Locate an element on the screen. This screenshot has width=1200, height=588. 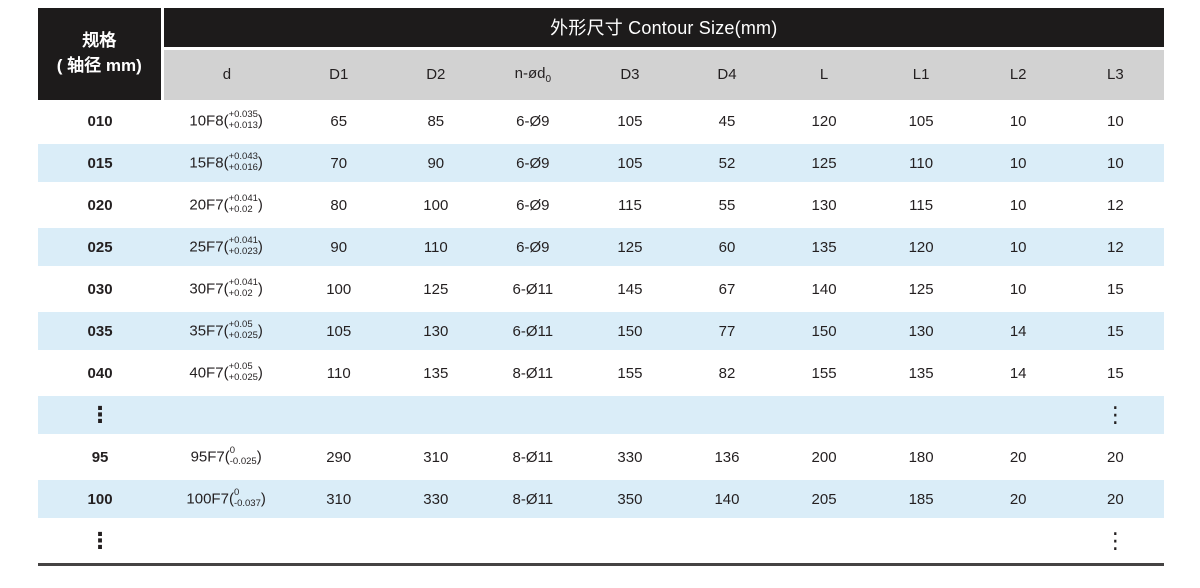
ellipsis-row: ⋮ ⋮ is located at coordinates (601, 541).